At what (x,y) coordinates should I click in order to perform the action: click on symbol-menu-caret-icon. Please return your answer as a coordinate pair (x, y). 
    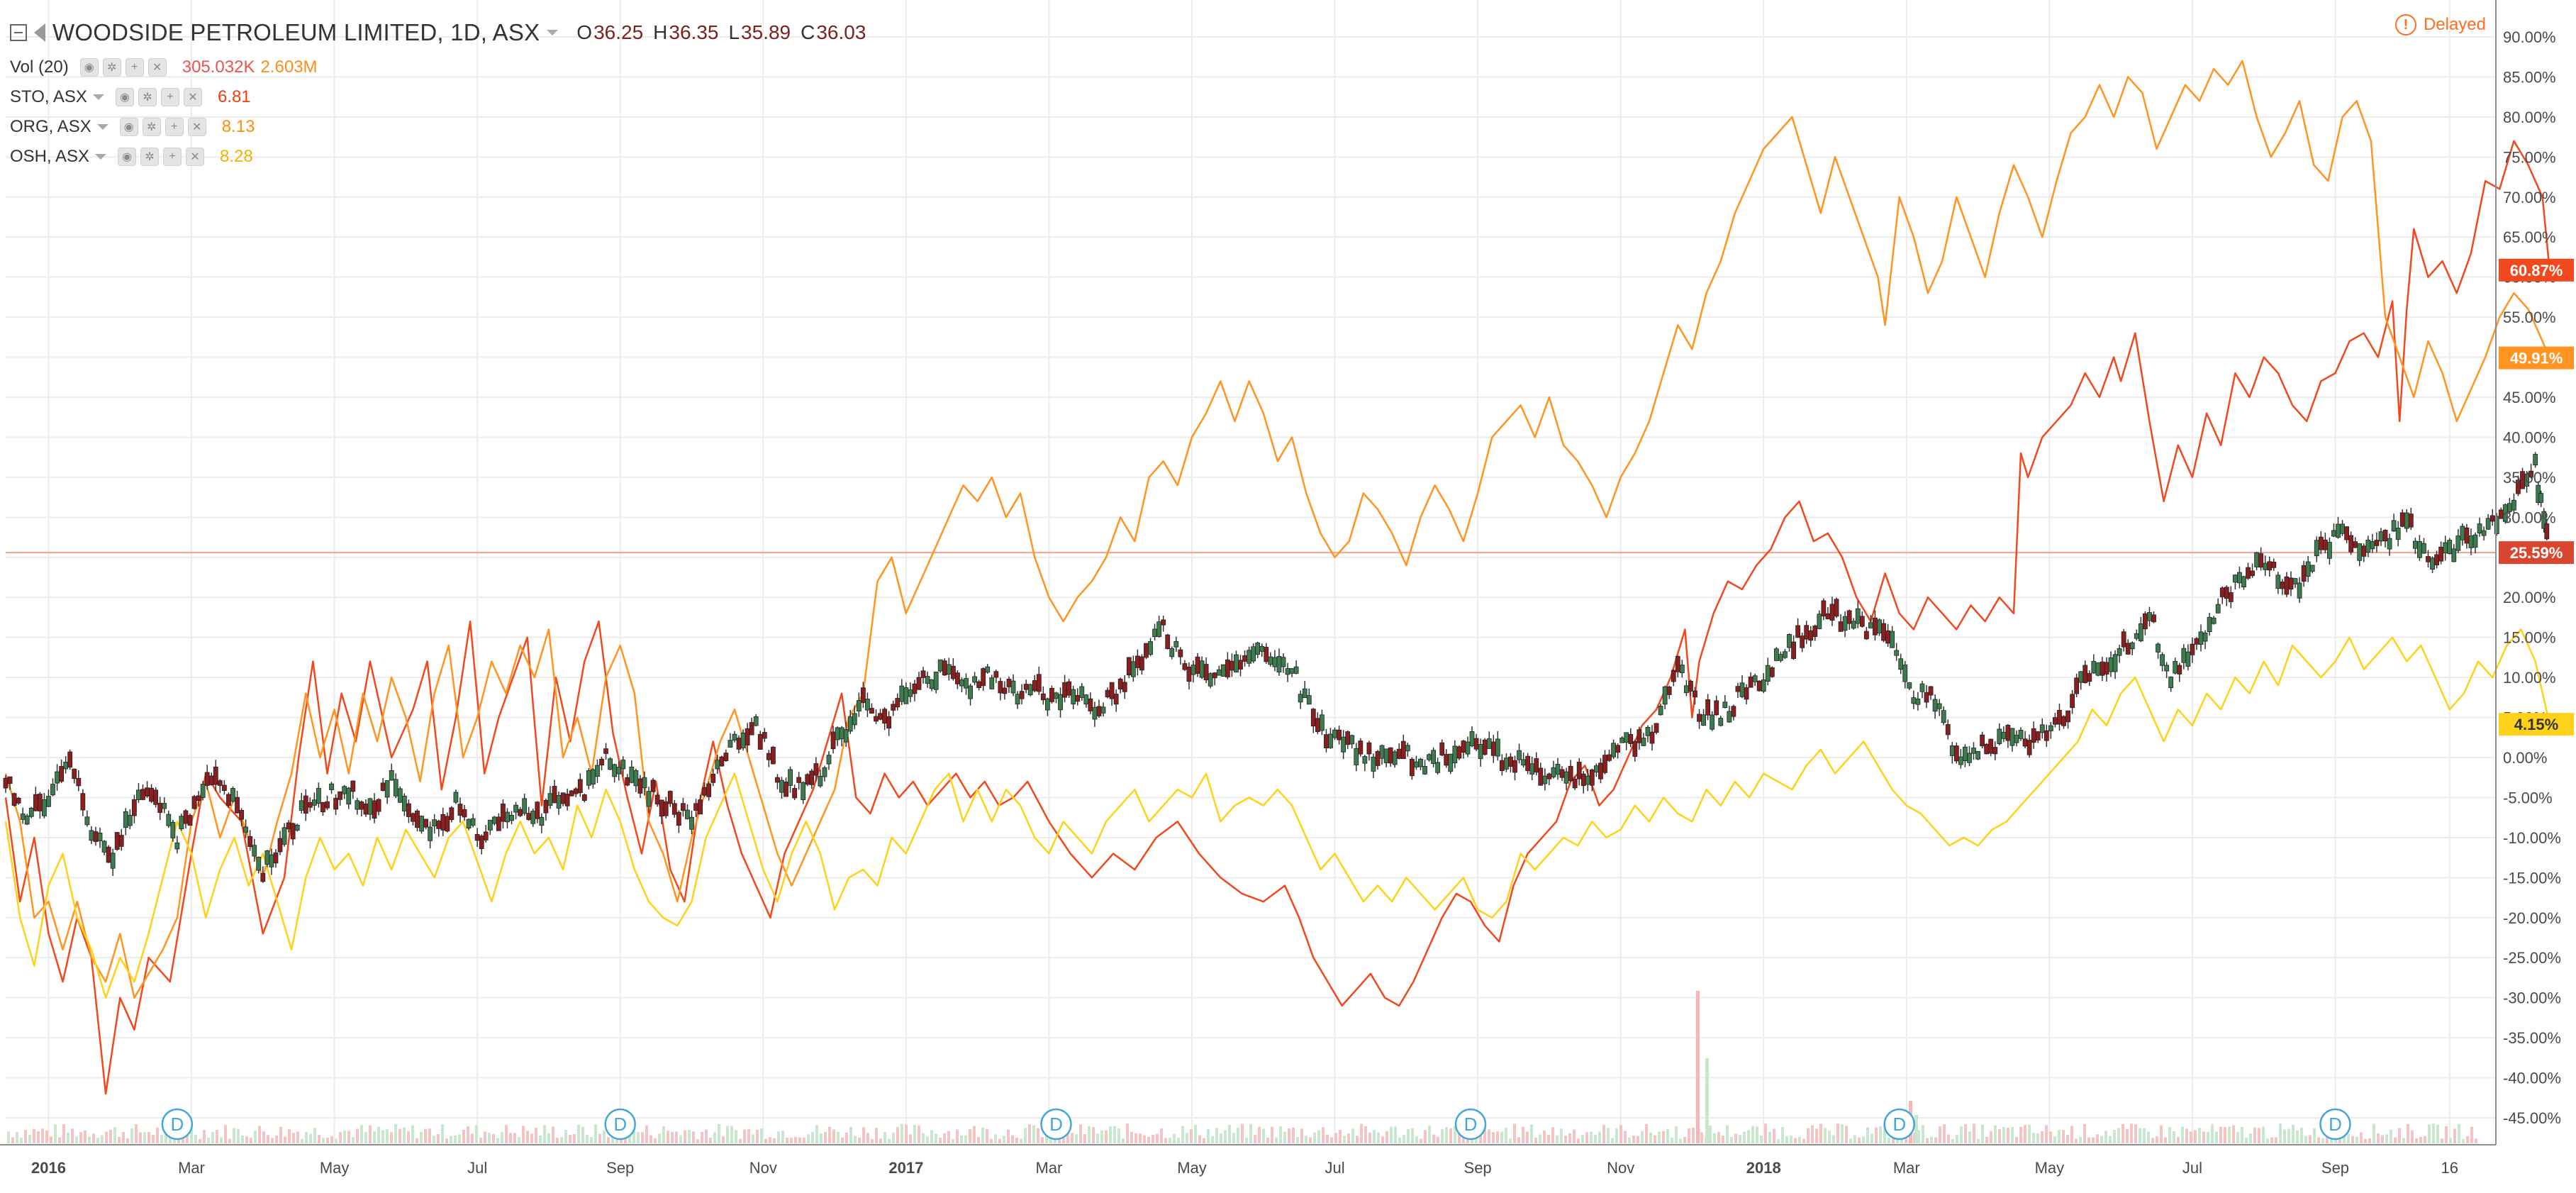
    Looking at the image, I should click on (553, 33).